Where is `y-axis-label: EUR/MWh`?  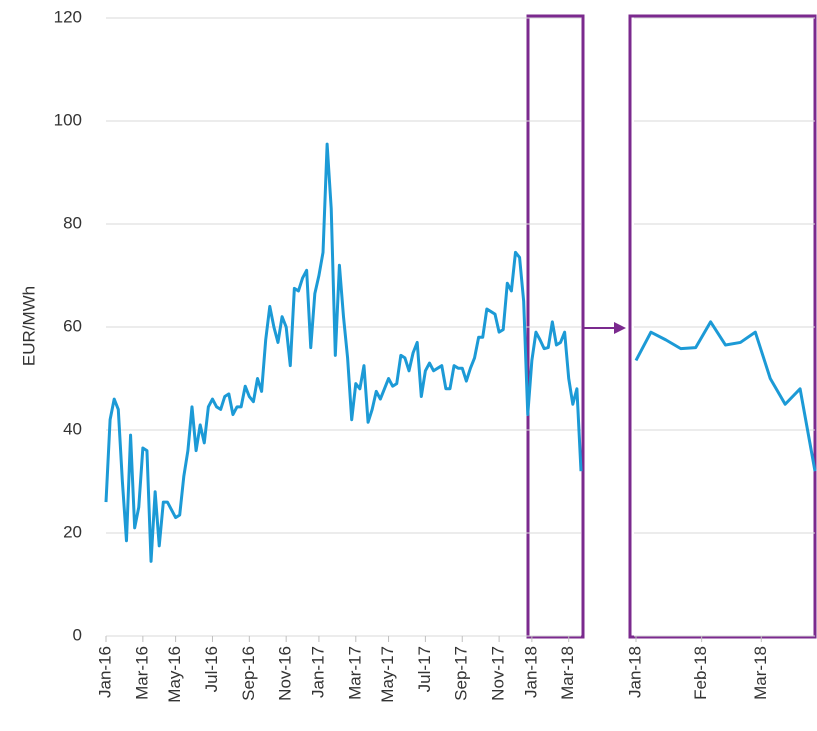 y-axis-label: EUR/MWh is located at coordinates (28, 326).